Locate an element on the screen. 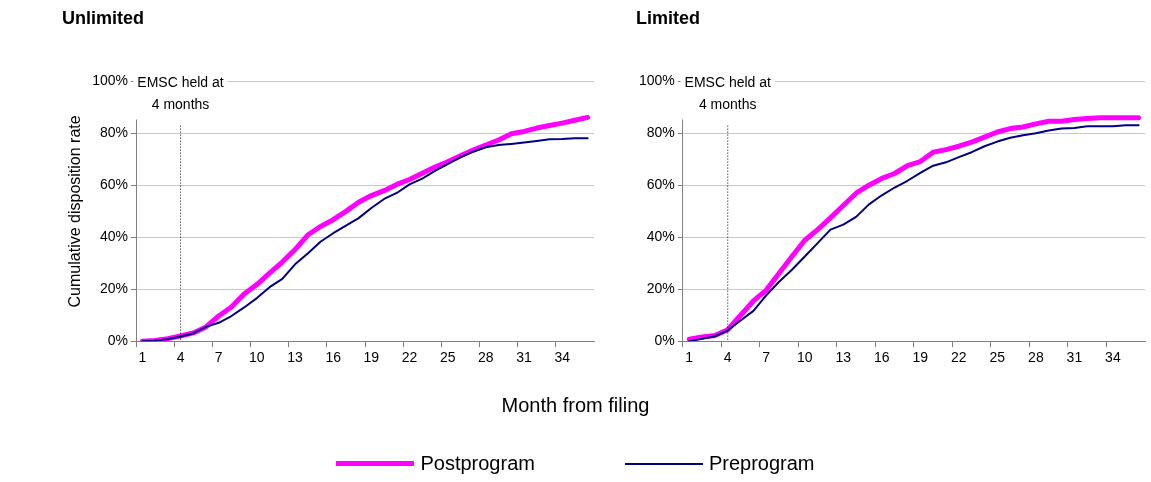 The width and height of the screenshot is (1151, 482). legend-label: Preprogram is located at coordinates (761, 463).